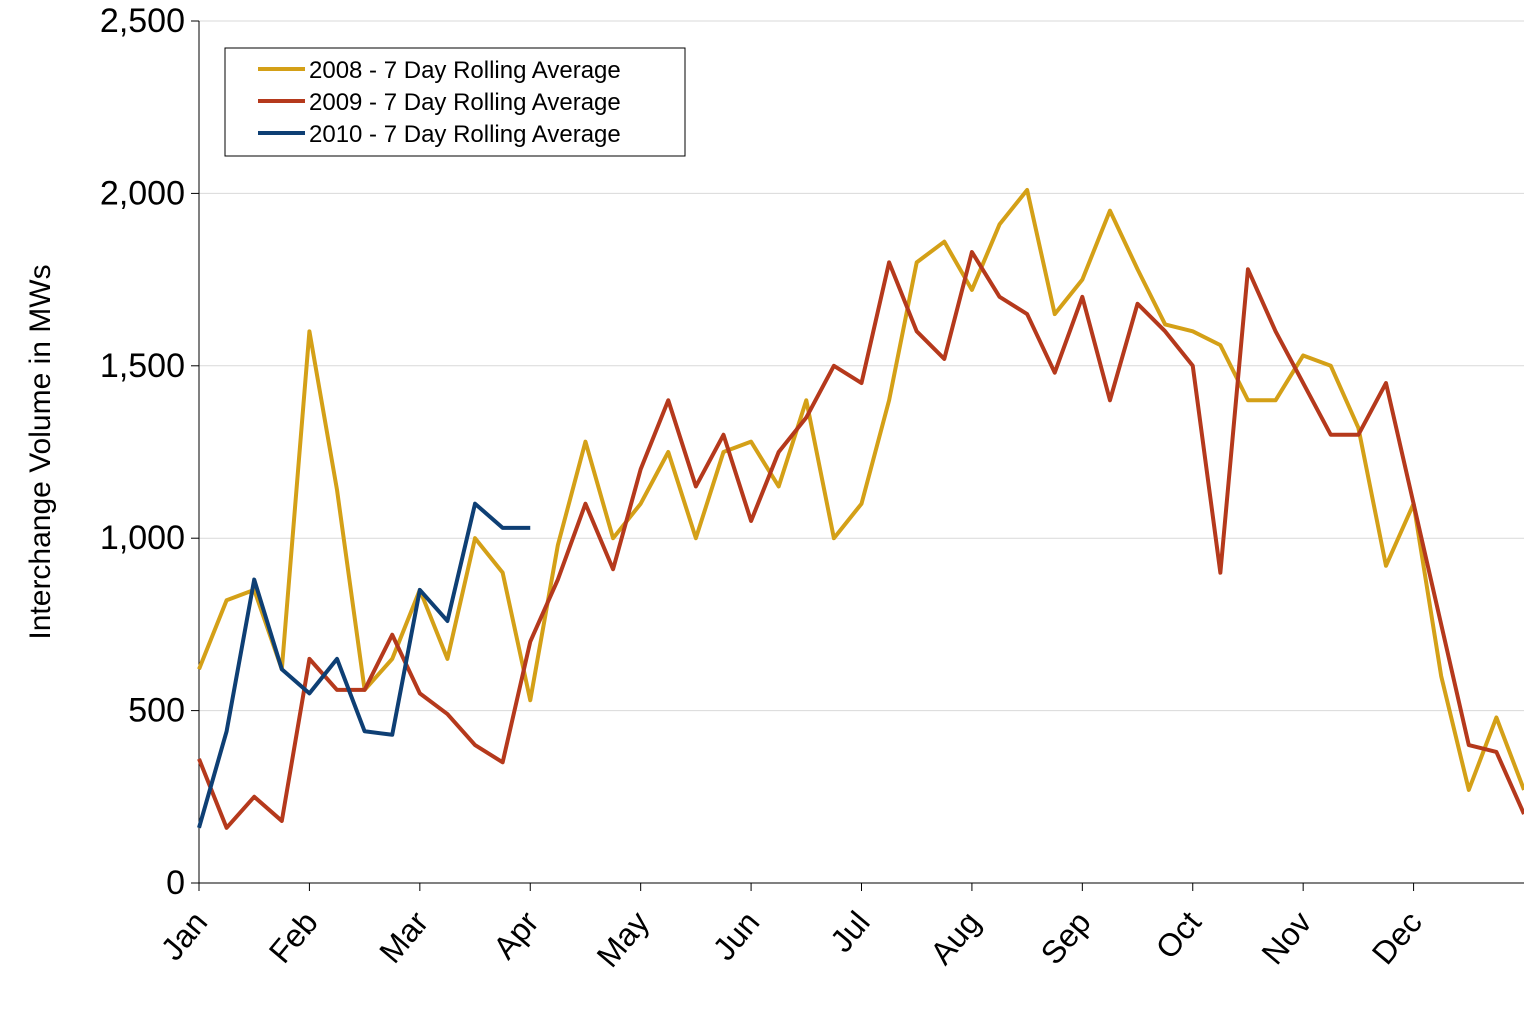 The width and height of the screenshot is (1524, 1012). What do you see at coordinates (1179, 934) in the screenshot?
I see `x-tick-label: Oct` at bounding box center [1179, 934].